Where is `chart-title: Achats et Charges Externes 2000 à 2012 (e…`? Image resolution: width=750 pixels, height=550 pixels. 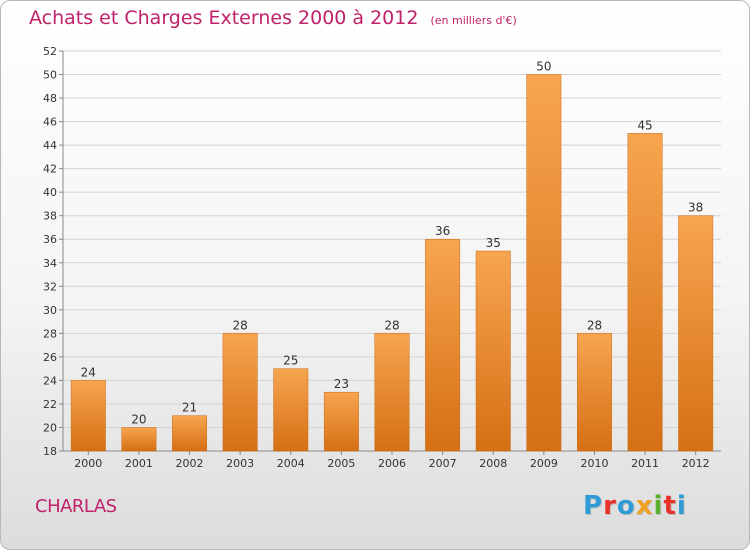 chart-title: Achats et Charges Externes 2000 à 2012 (e… is located at coordinates (273, 18).